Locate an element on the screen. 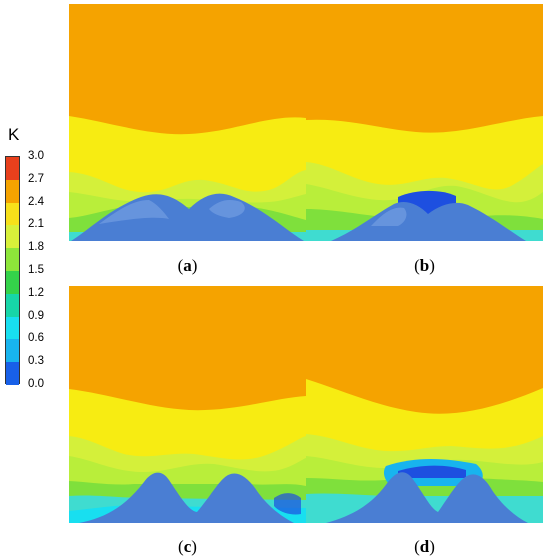  legend-tick-label: 2.4 is located at coordinates (36, 201).